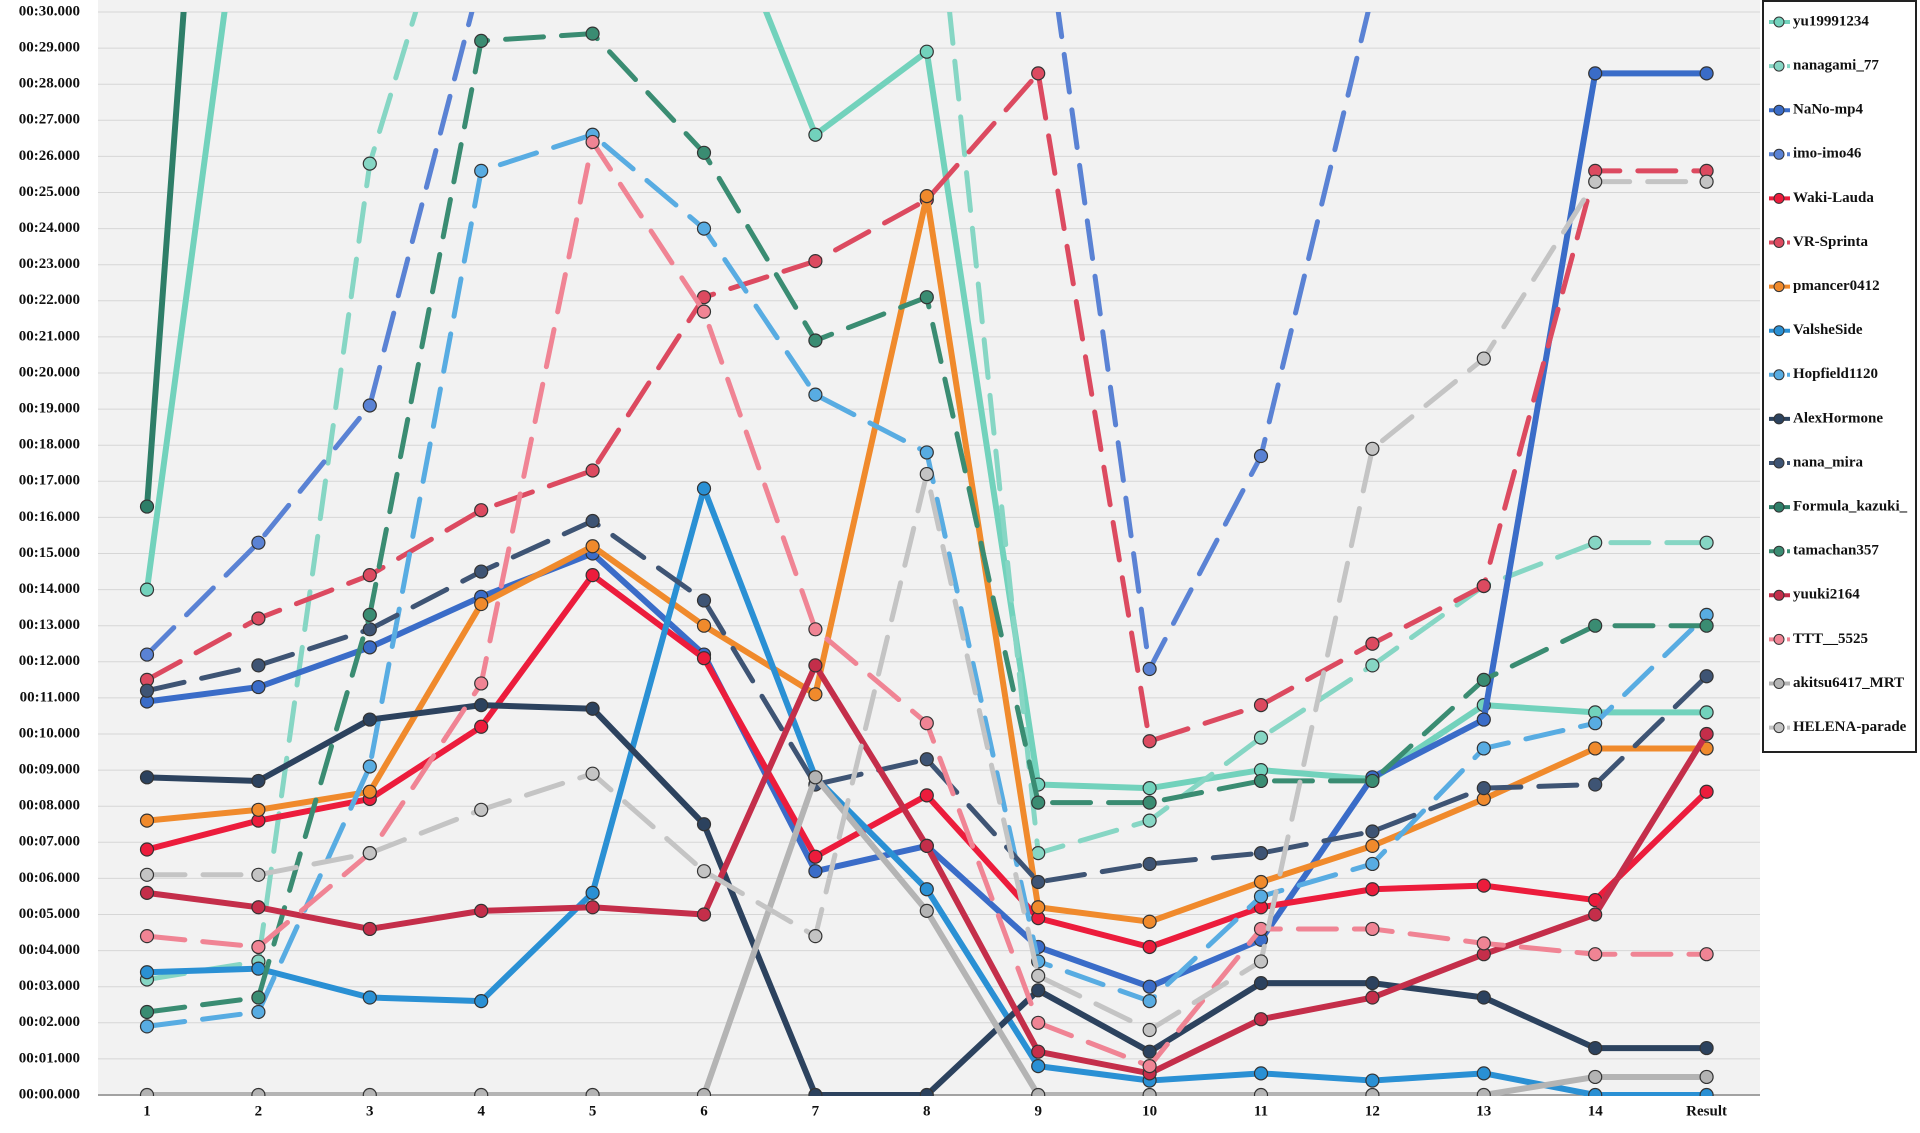 This screenshot has width=1920, height=1133. What do you see at coordinates (1596, 1111) in the screenshot?
I see `x-tick-label: 14` at bounding box center [1596, 1111].